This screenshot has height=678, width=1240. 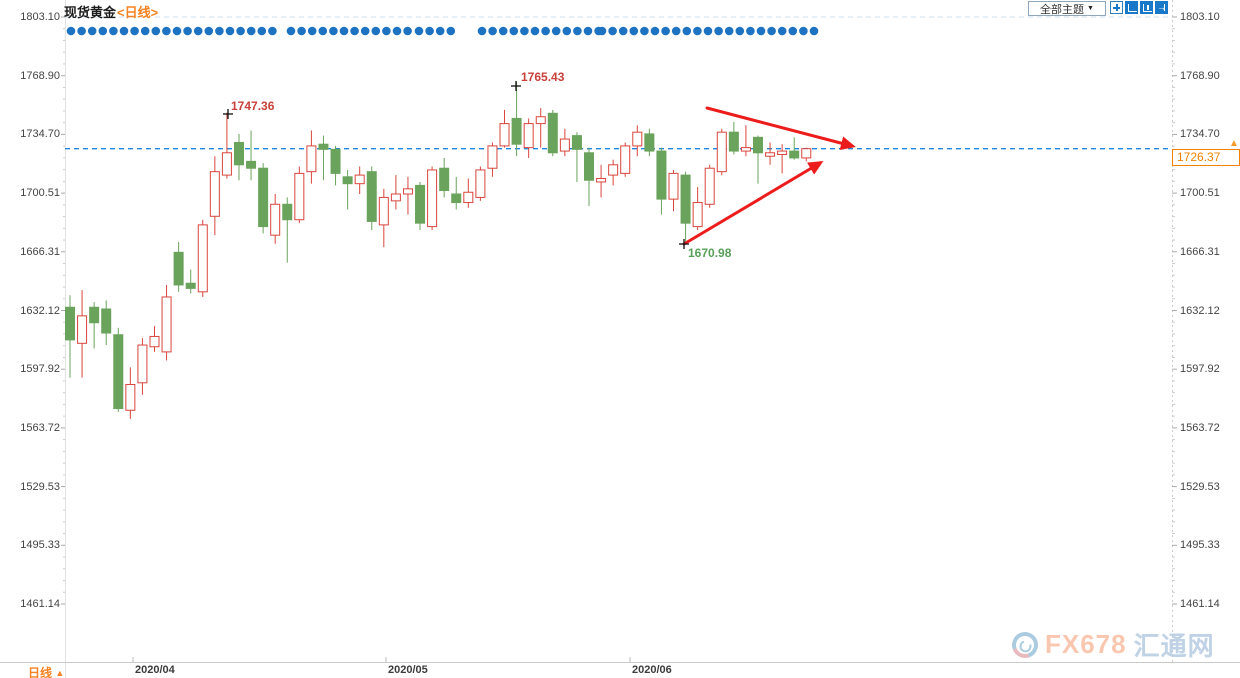 I want to click on theme-dropdown-label: 全部主题, so click(x=1062, y=9).